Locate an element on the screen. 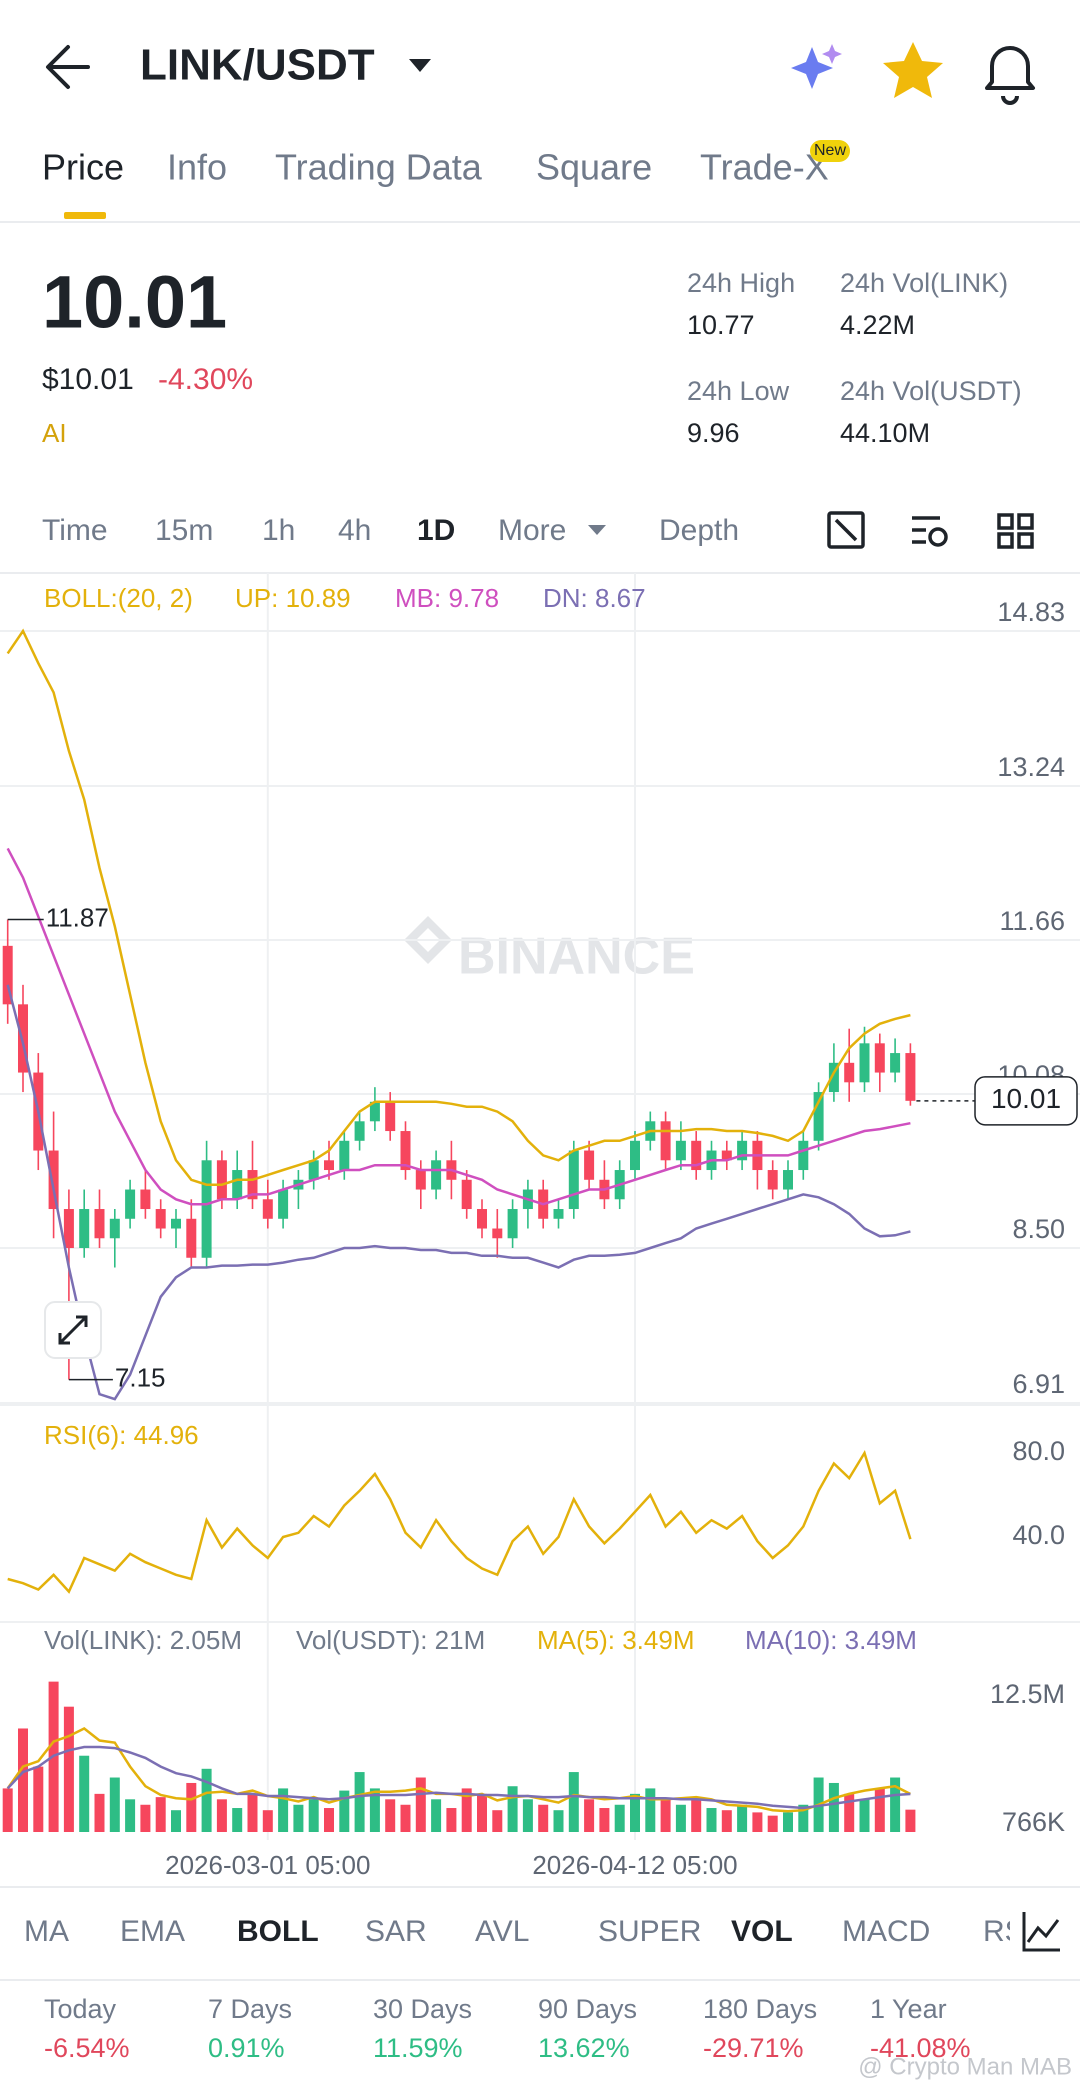 The width and height of the screenshot is (1080, 2094). y-tick-label: 14.83 is located at coordinates (1031, 612).